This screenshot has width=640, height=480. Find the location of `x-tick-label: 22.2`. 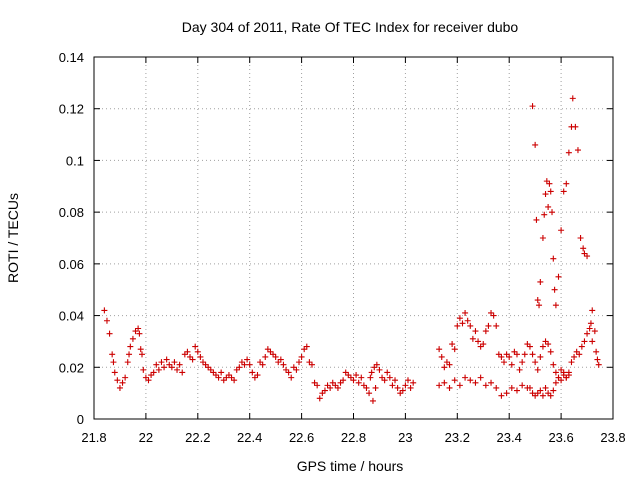

x-tick-label: 22.2 is located at coordinates (197, 437).